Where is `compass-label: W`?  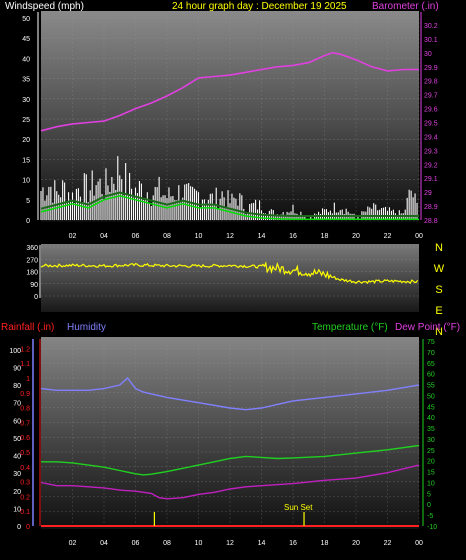 compass-label: W is located at coordinates (439, 269).